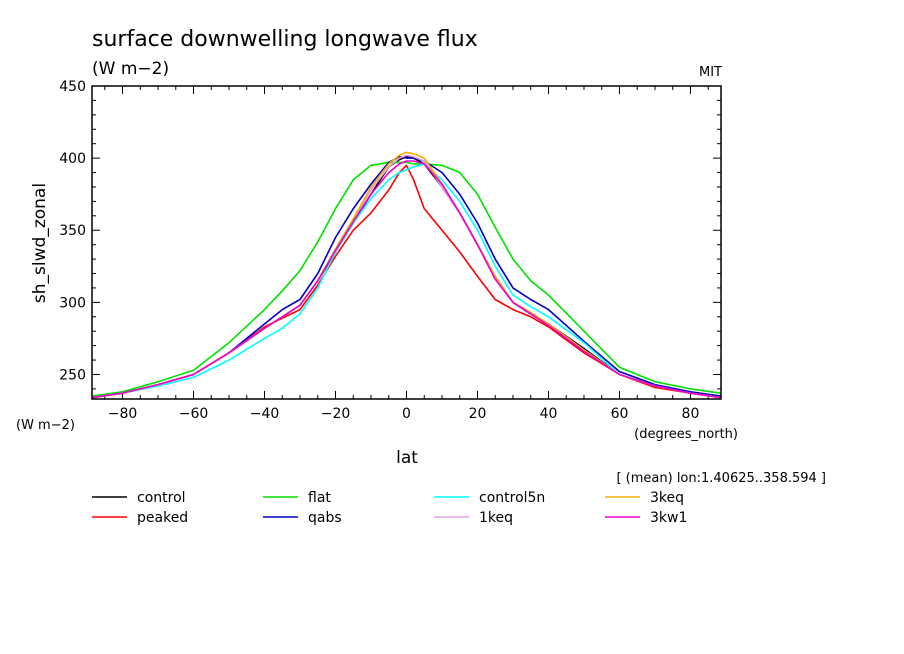  What do you see at coordinates (667, 498) in the screenshot?
I see `legend-label-3keq: 3keq` at bounding box center [667, 498].